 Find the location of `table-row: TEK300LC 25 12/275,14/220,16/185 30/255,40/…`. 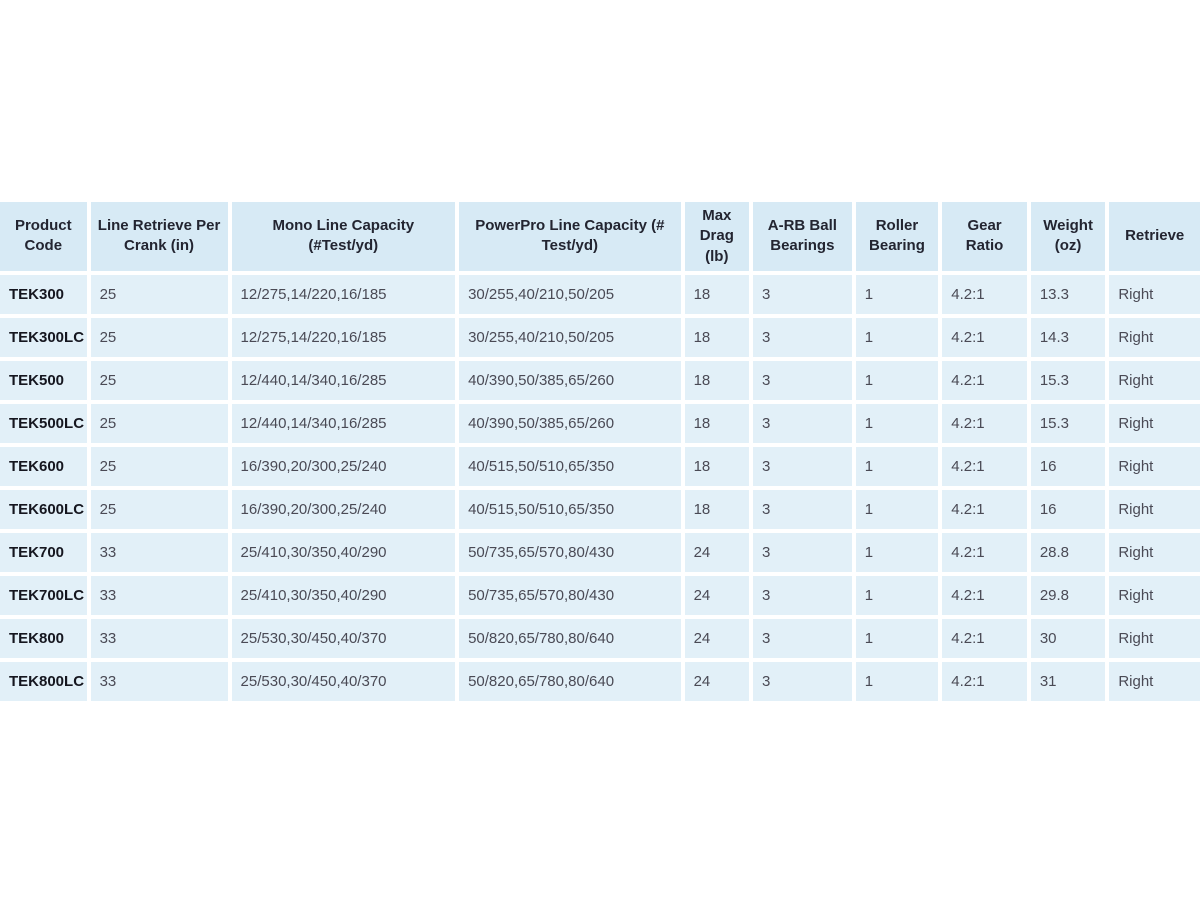

table-row: TEK300LC 25 12/275,14/220,16/185 30/255,40/… is located at coordinates (600, 337).